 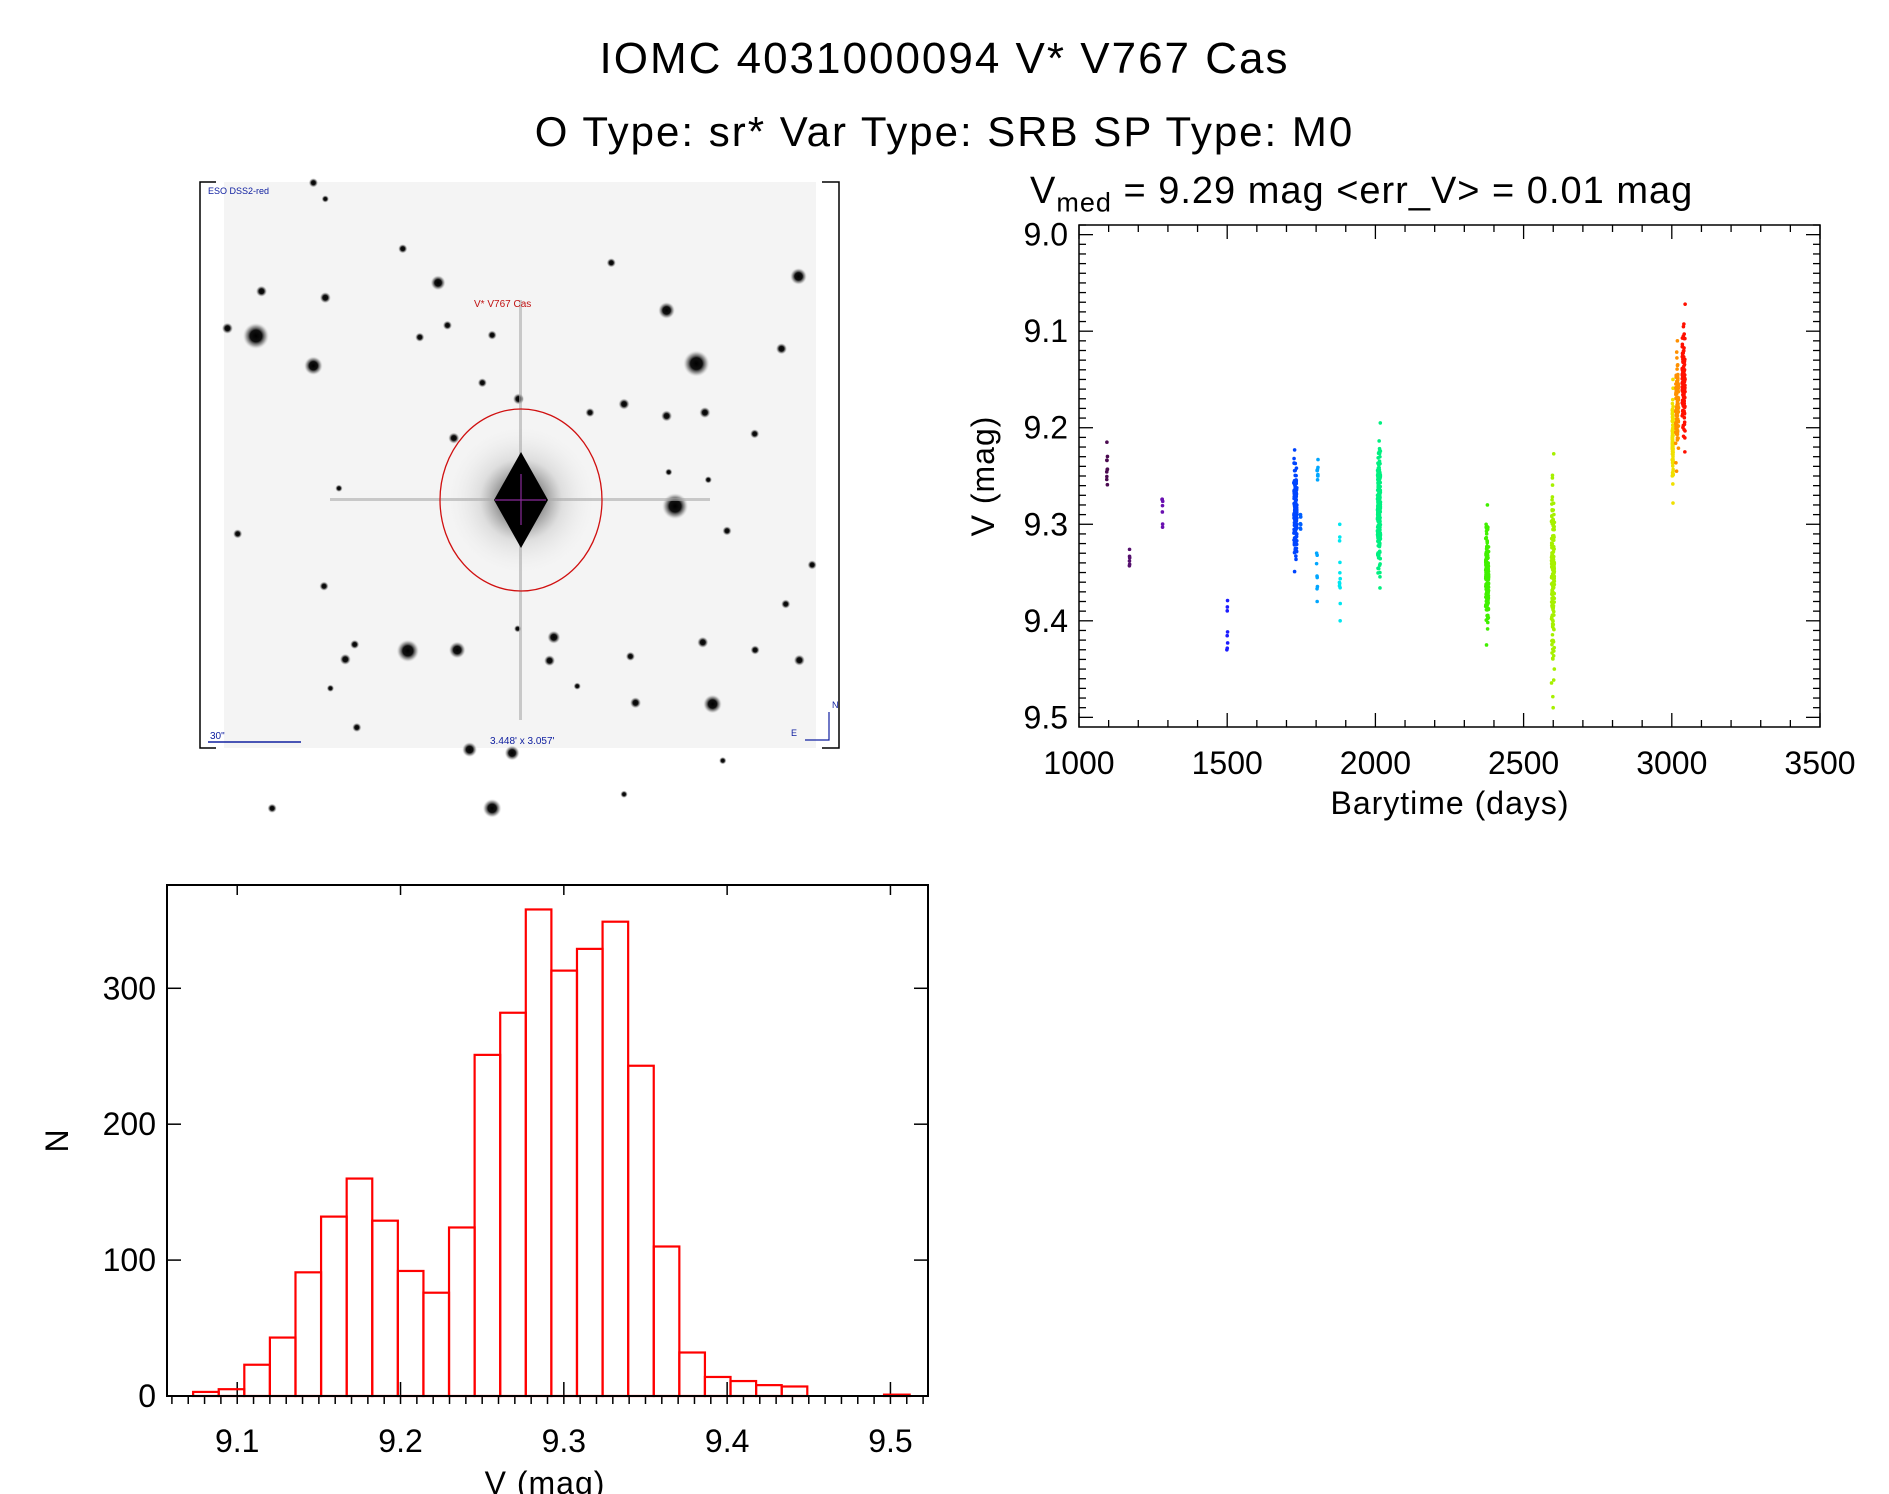 What do you see at coordinates (835, 705) in the screenshot?
I see `north-label: N` at bounding box center [835, 705].